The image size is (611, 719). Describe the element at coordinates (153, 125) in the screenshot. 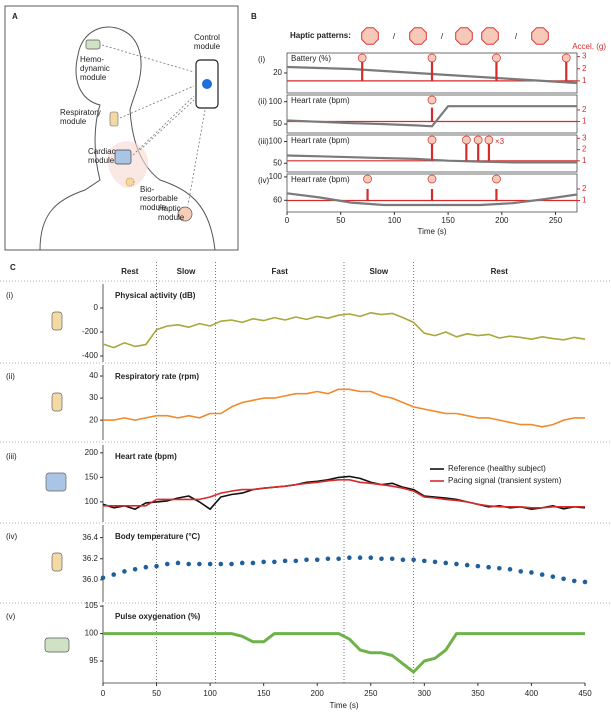

I see `links` at that location.